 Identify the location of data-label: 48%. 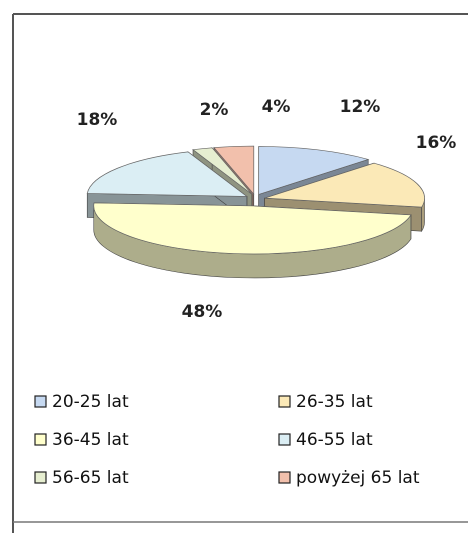
(202, 312).